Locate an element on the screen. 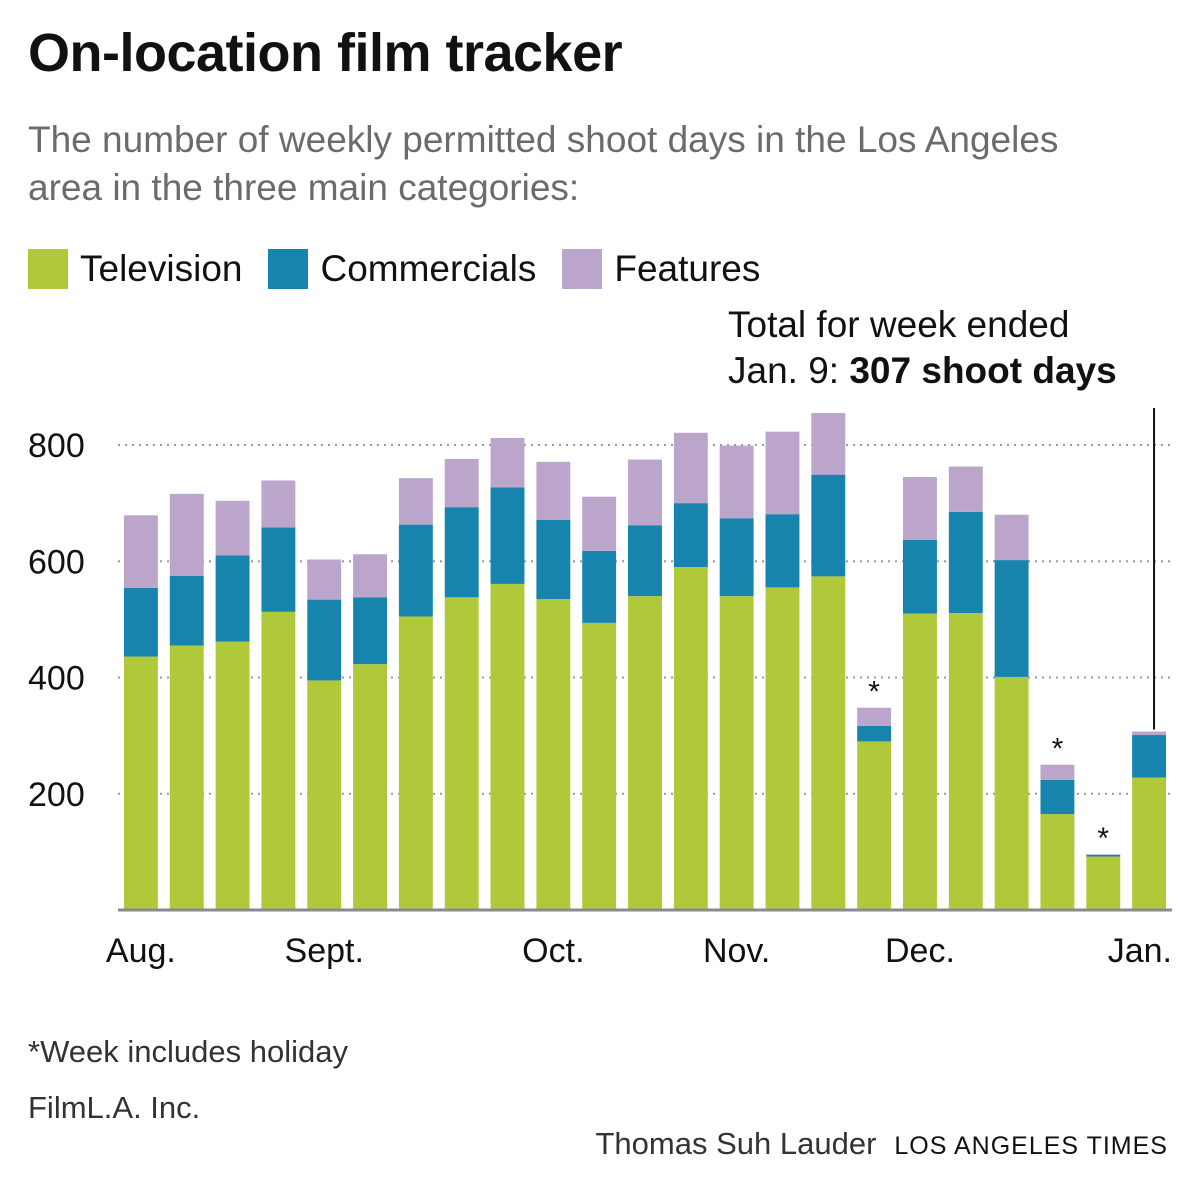  legend-item-television: Television is located at coordinates (135, 269).